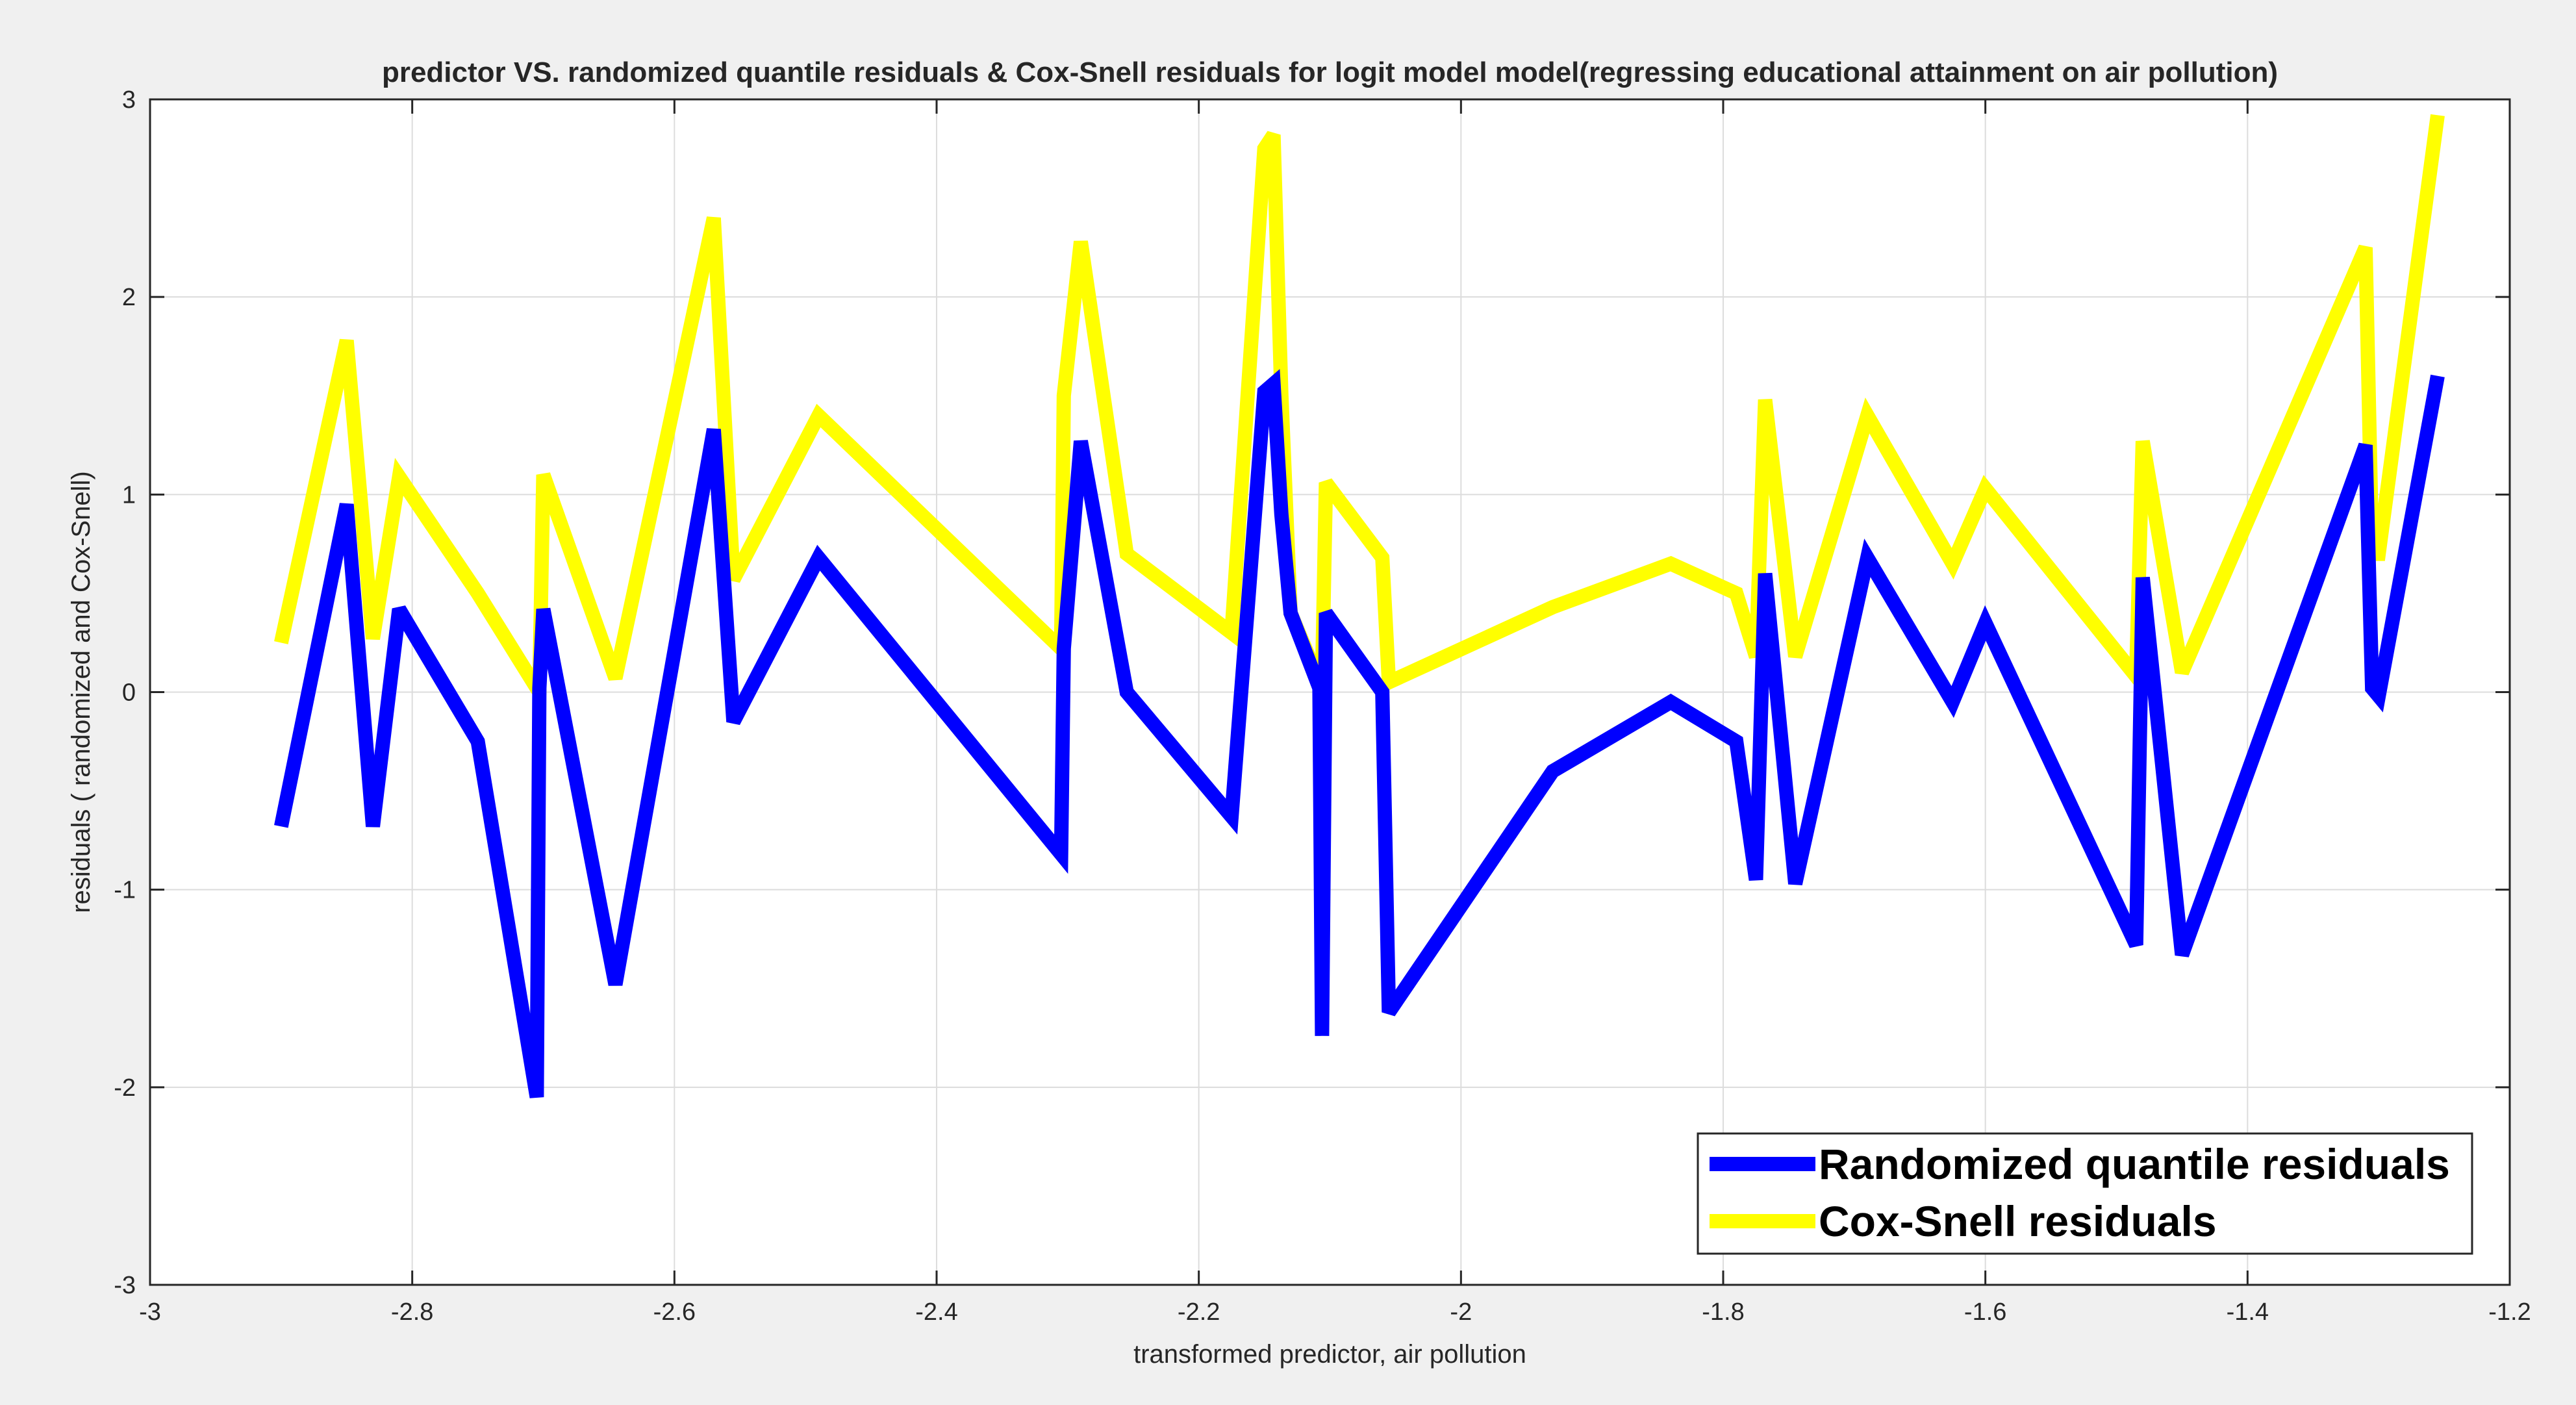 The height and width of the screenshot is (1405, 2576). Describe the element at coordinates (129, 297) in the screenshot. I see `y-tick-label: 2` at that location.